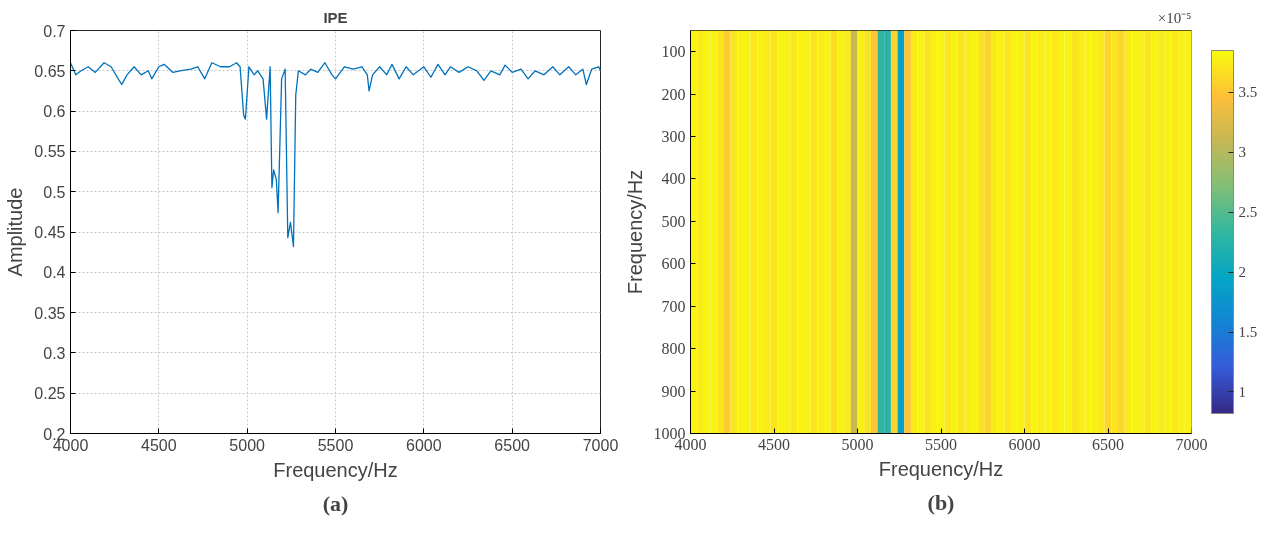 The width and height of the screenshot is (1288, 550). I want to click on y-tick-label: 100, so click(673, 52).